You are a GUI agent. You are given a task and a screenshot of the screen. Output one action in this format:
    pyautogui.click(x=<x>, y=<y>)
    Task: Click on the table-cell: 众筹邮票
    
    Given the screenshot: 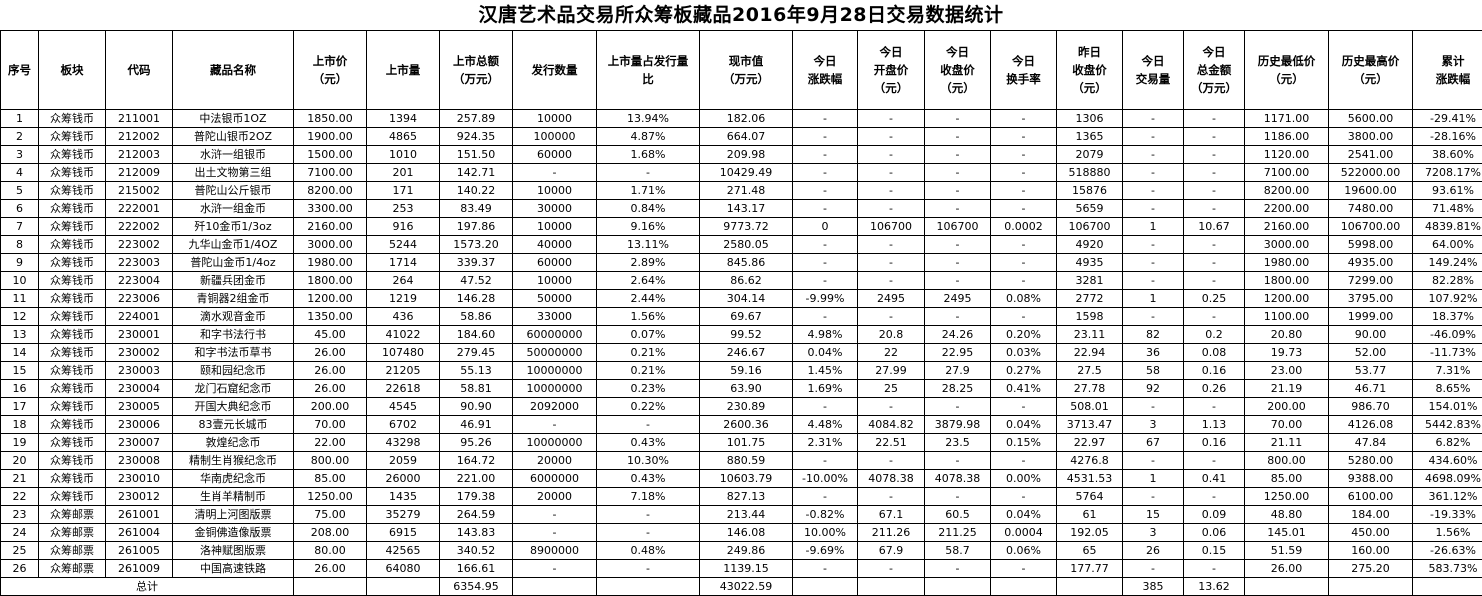 What is the action you would take?
    pyautogui.click(x=72, y=551)
    